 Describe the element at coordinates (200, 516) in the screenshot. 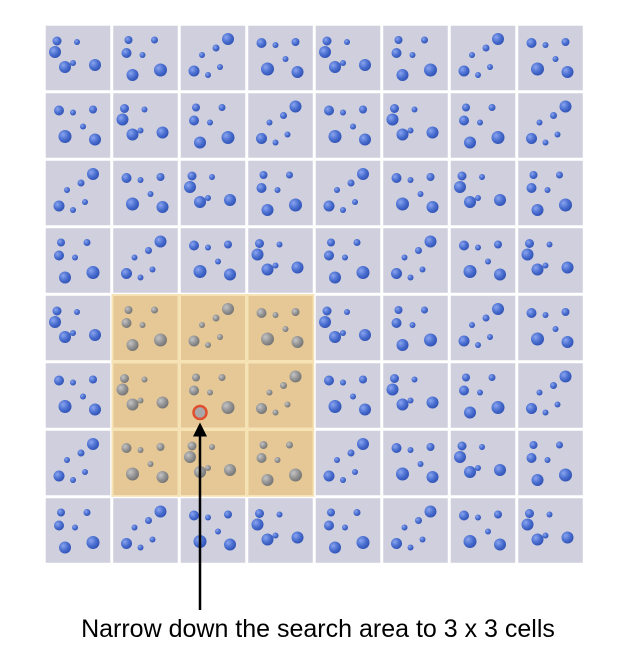

I see `pointer-arrow` at that location.